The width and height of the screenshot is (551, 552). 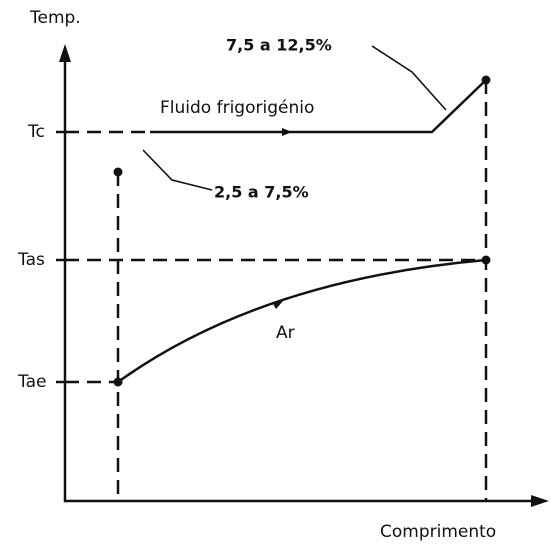 What do you see at coordinates (540, 501) in the screenshot?
I see `x-arrow` at bounding box center [540, 501].